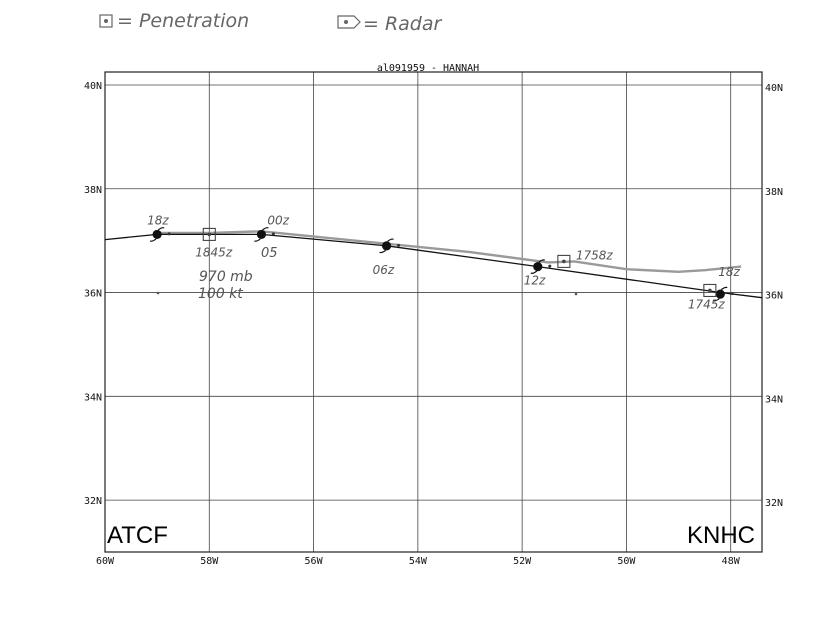  Describe the element at coordinates (721, 535) in the screenshot. I see `knhc-label: KNHC` at that location.